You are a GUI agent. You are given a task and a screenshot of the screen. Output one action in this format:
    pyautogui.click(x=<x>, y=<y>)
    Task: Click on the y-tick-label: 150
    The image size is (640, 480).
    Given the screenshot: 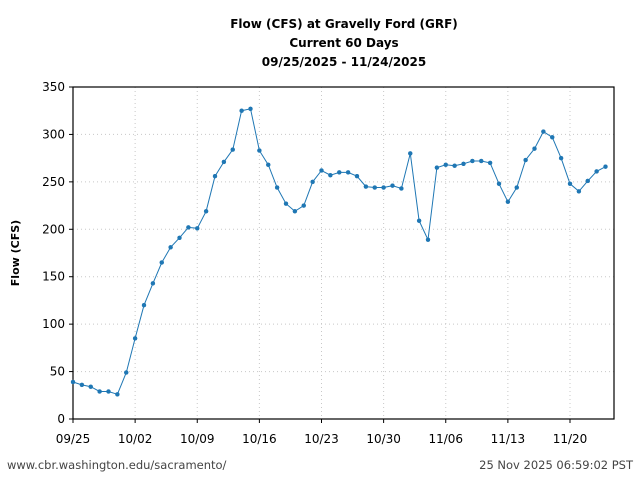 What is the action you would take?
    pyautogui.click(x=53, y=277)
    